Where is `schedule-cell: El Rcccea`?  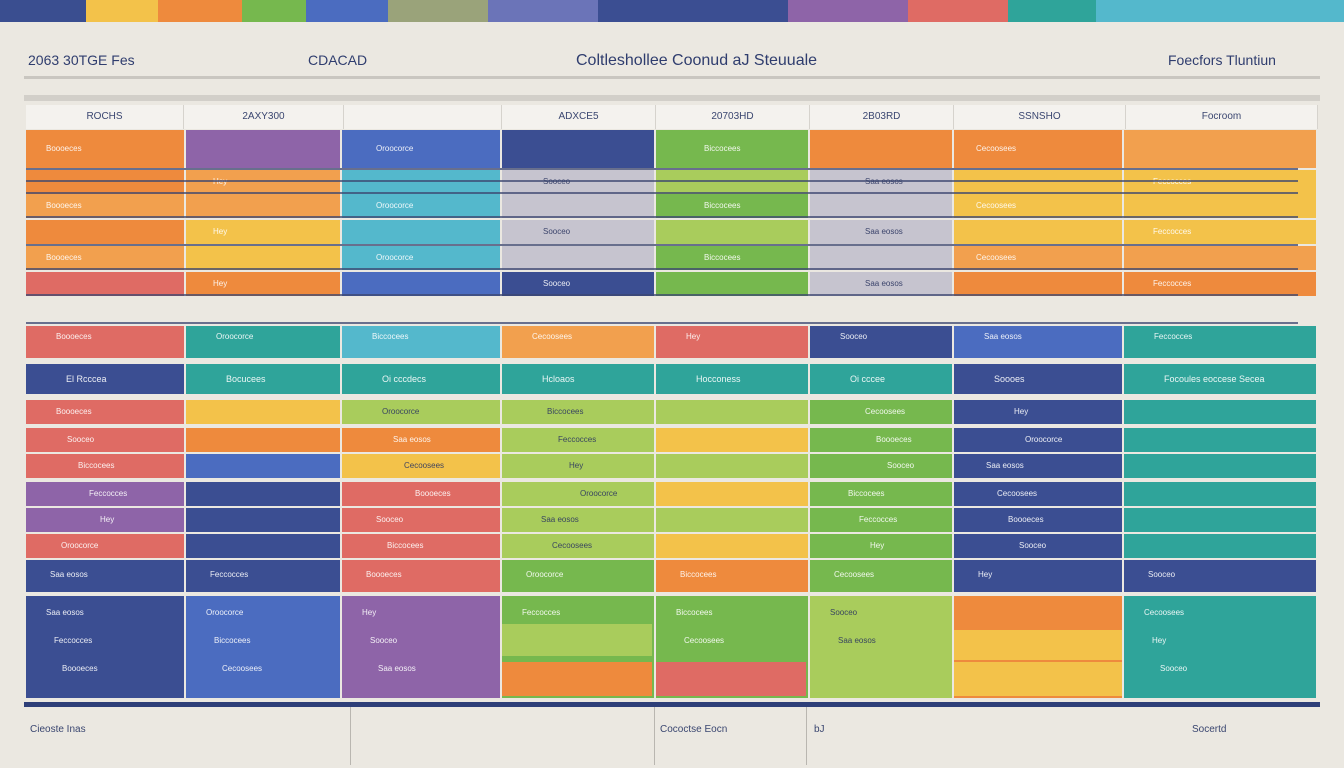
schedule-cell: El Rcccea is located at coordinates (105, 379).